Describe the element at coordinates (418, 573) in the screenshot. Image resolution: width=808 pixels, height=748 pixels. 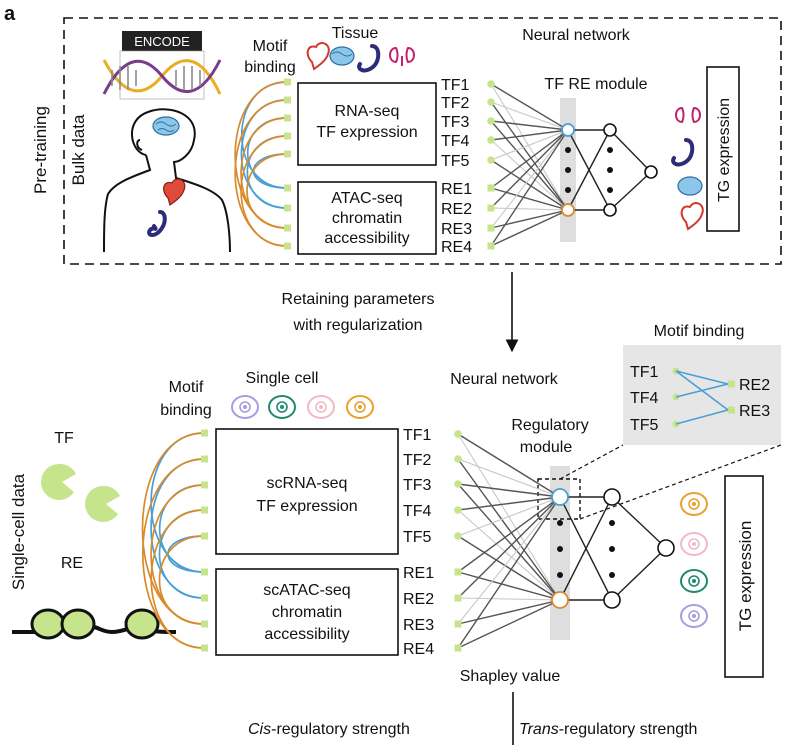
I see `re-label-1: RE1` at that location.